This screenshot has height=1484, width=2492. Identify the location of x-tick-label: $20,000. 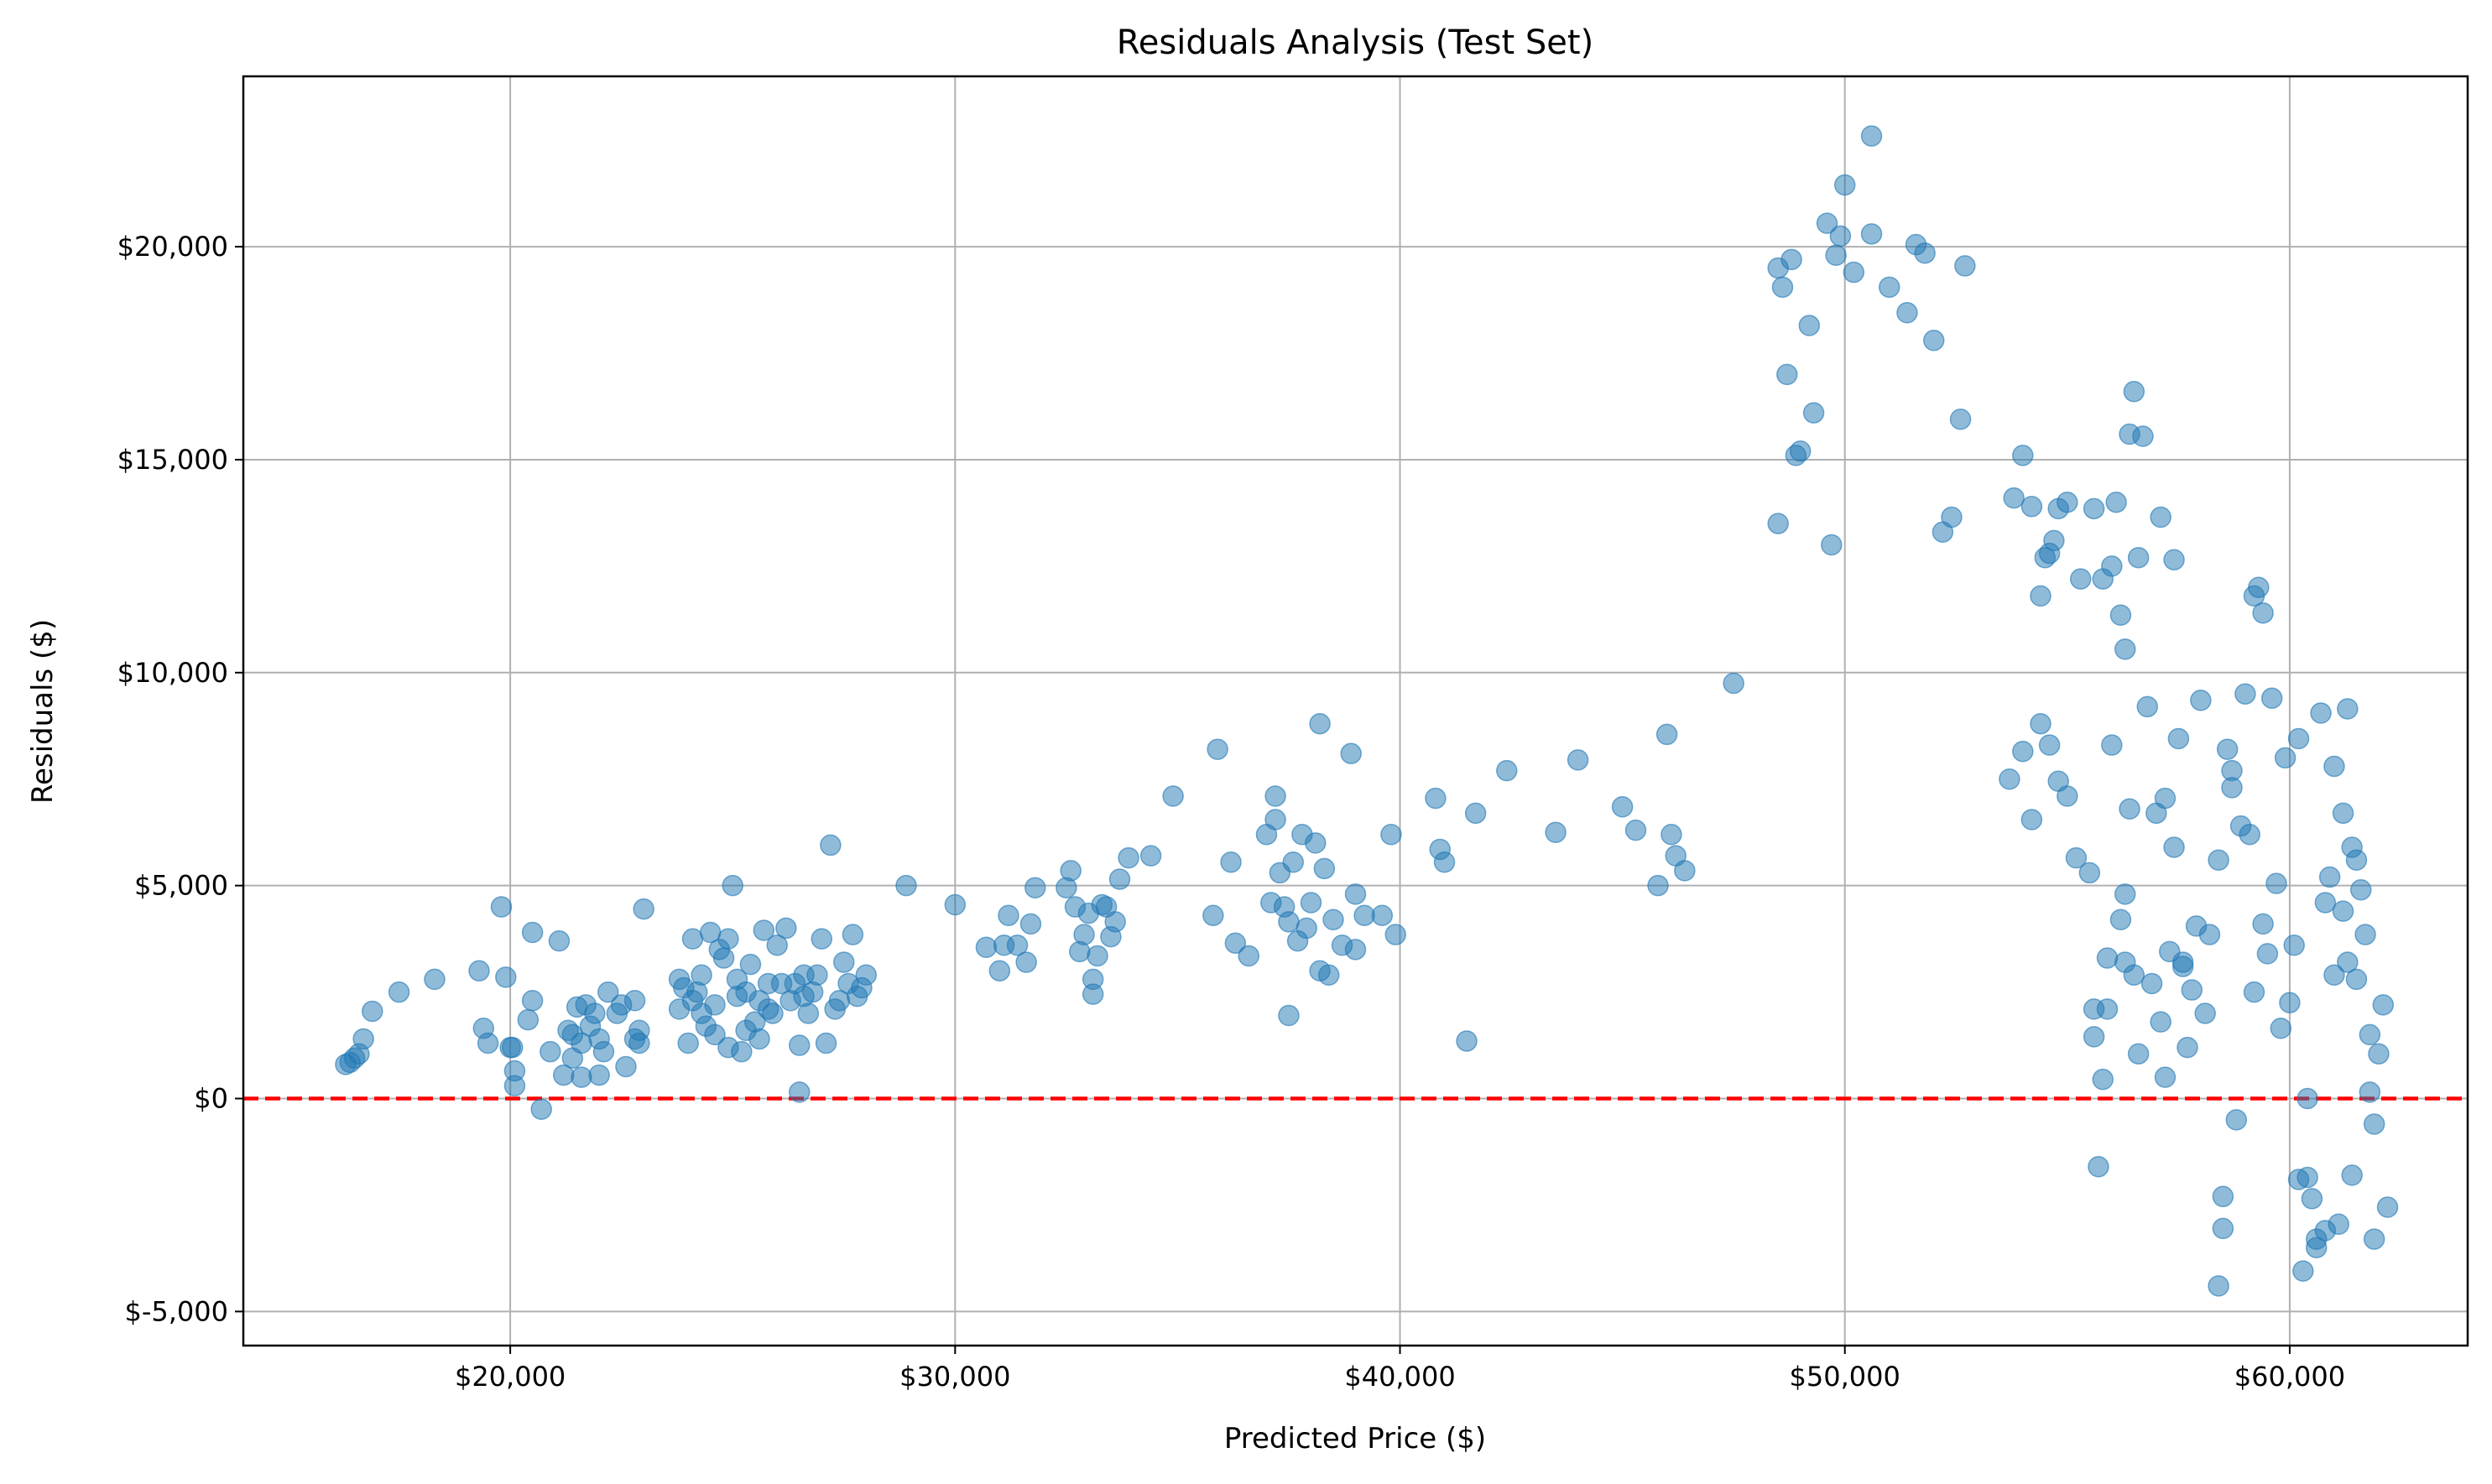
(510, 1377).